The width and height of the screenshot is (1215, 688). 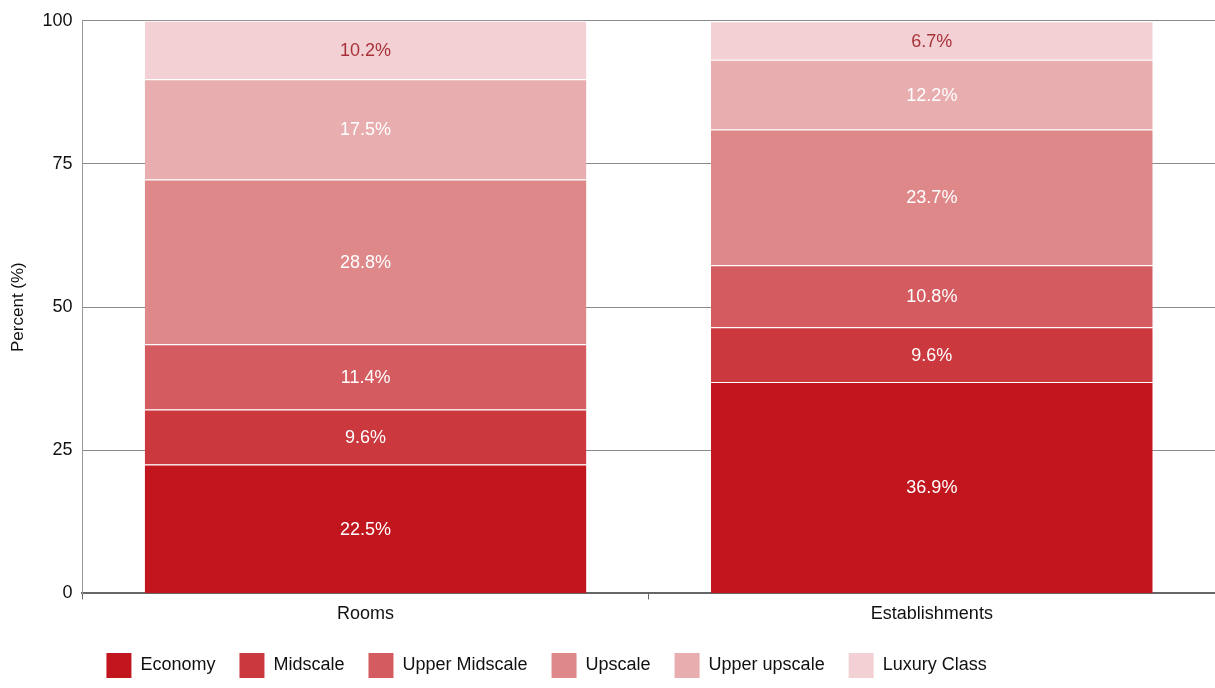 What do you see at coordinates (934, 664) in the screenshot?
I see `legend-label: Luxury Class` at bounding box center [934, 664].